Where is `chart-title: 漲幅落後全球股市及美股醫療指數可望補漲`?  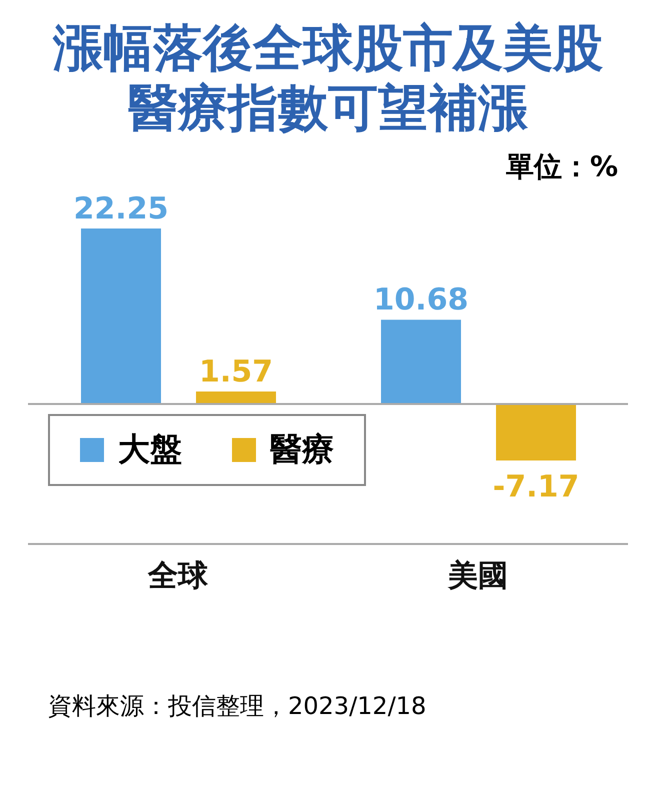 chart-title: 漲幅落後全球股市及美股醫療指數可望補漲 is located at coordinates (328, 78).